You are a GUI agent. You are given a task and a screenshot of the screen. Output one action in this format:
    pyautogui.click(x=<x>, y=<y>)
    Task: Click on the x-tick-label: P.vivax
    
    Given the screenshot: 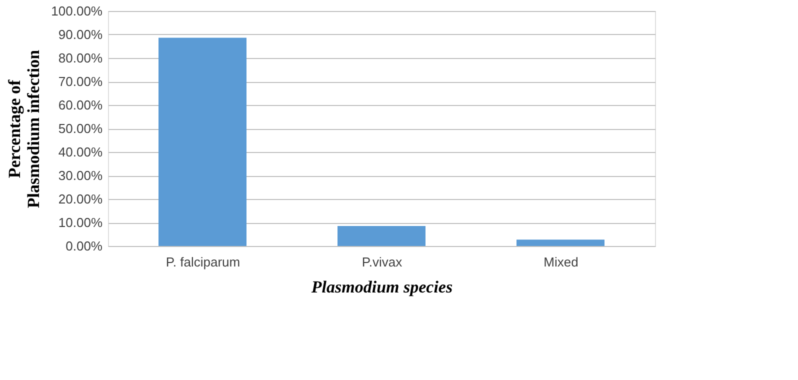 What is the action you would take?
    pyautogui.click(x=382, y=262)
    